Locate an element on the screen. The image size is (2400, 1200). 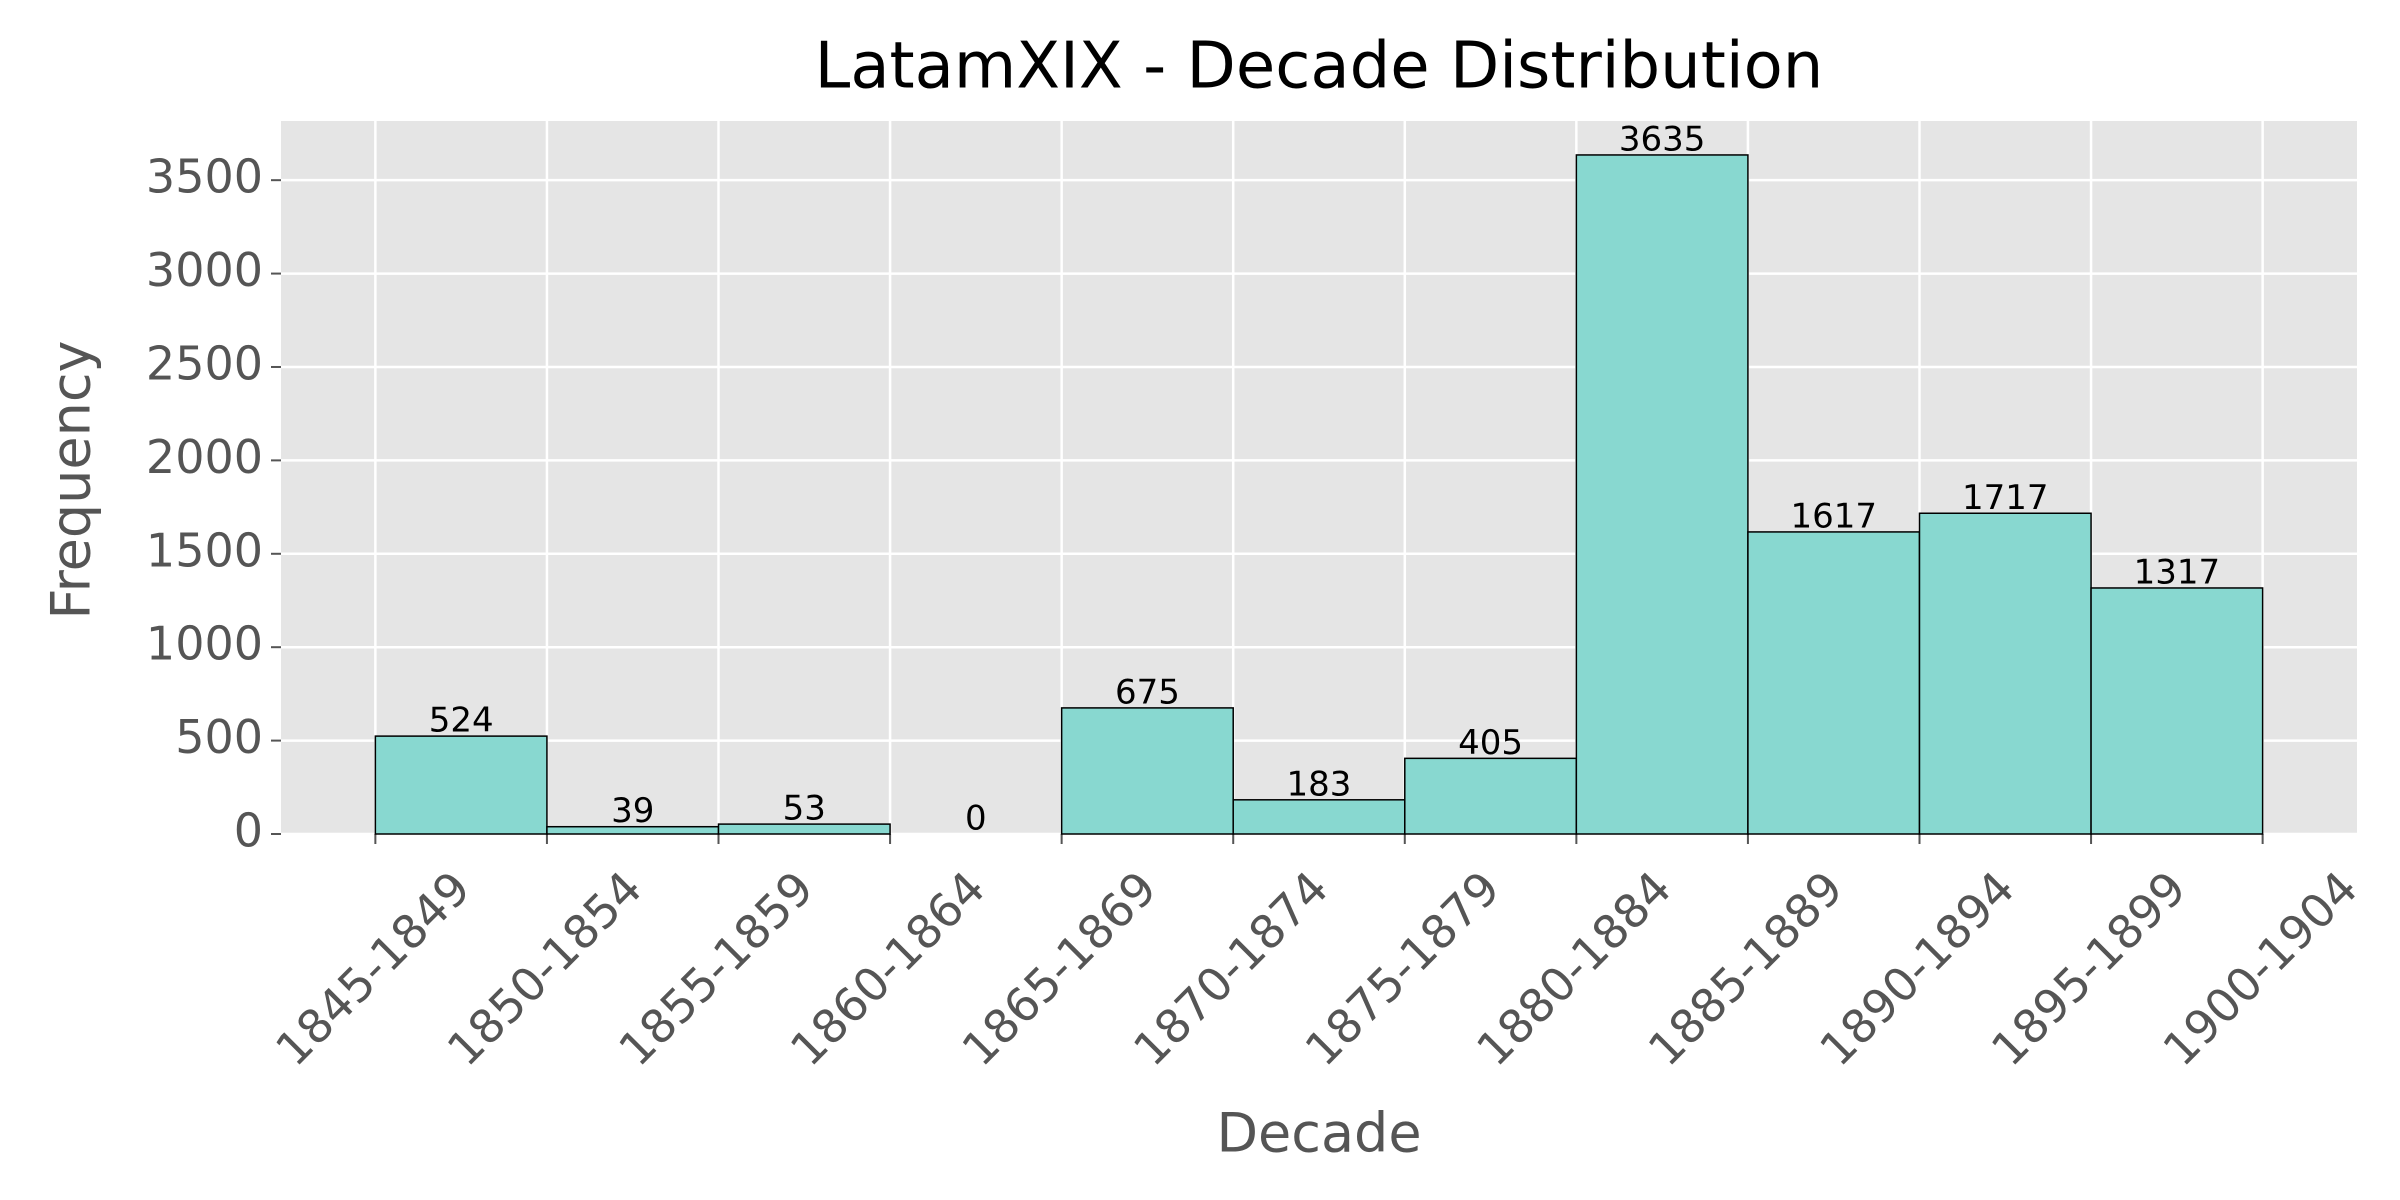
y-tick-label: 500 is located at coordinates (219, 737).